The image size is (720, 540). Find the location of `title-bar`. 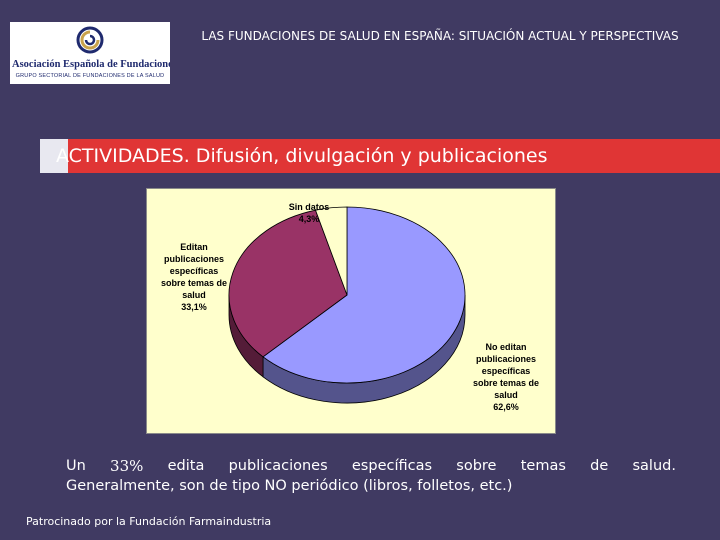

title-bar is located at coordinates (380, 156).